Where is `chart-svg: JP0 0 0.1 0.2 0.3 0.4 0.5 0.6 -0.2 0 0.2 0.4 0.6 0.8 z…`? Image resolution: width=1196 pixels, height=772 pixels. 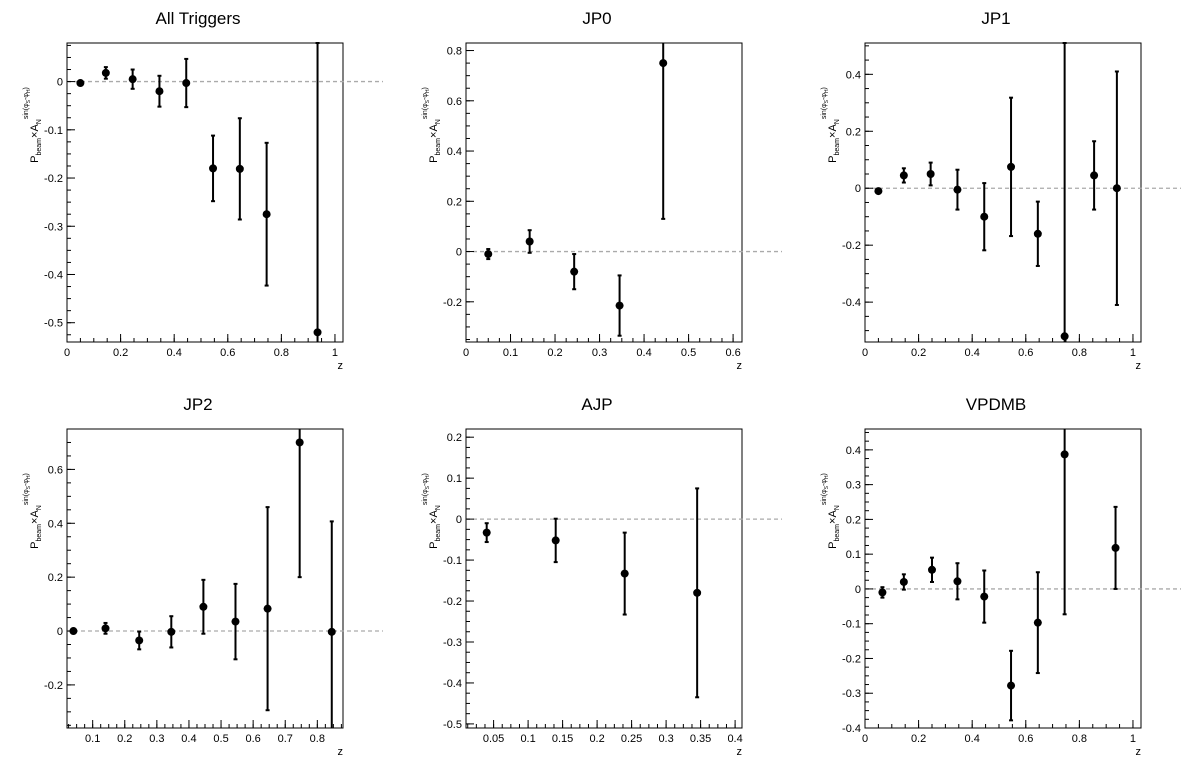
chart-svg: JP0 0 0.1 0.2 0.3 0.4 0.5 0.6 -0.2 0 0.2 0.4 0.6 0.8 z… is located at coordinates (602, 190).